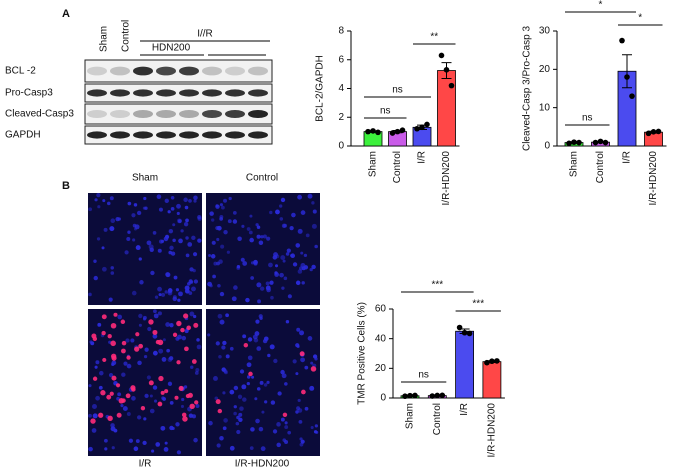 This screenshot has width=676, height=470. I want to click on panel-label: B, so click(66, 186).